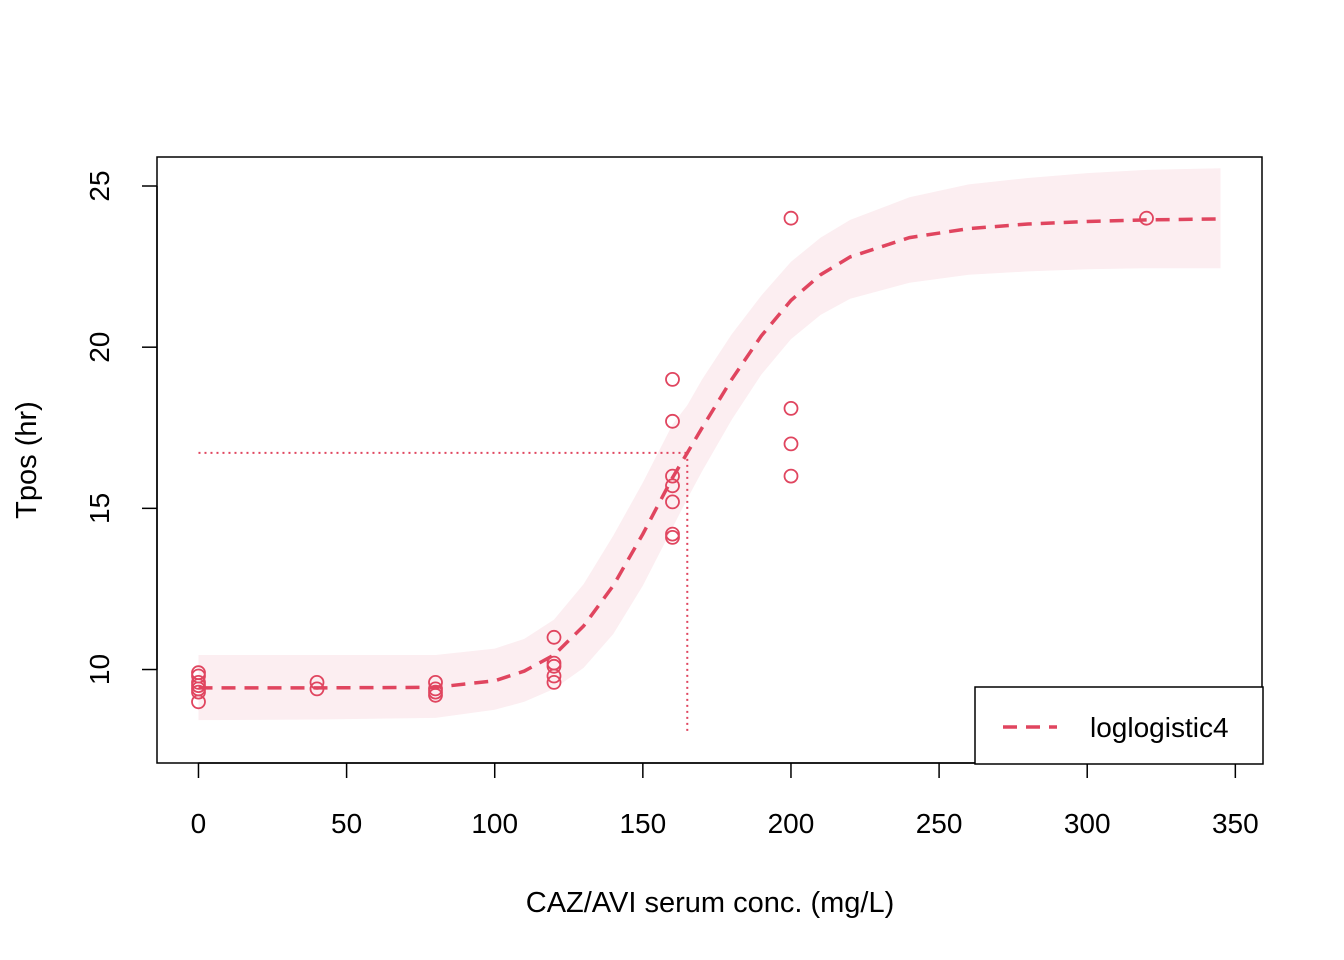 The width and height of the screenshot is (1344, 960). Describe the element at coordinates (27, 460) in the screenshot. I see `y-axis-title: Tpos (hr)` at that location.